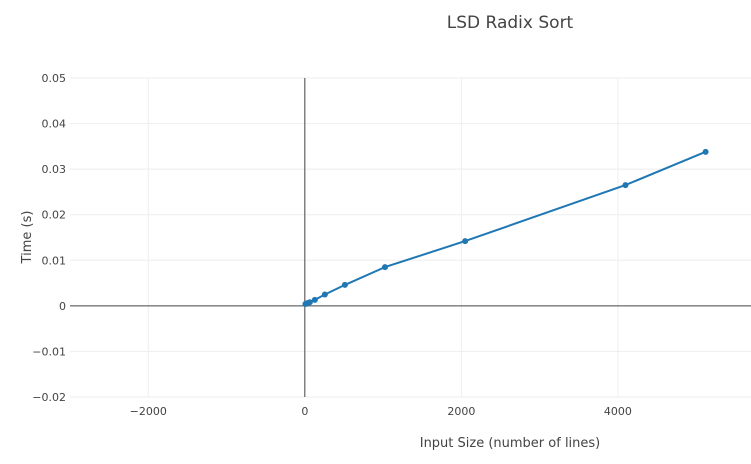 This screenshot has width=751, height=464. What do you see at coordinates (304, 411) in the screenshot?
I see `x-tick-label: 0` at bounding box center [304, 411].